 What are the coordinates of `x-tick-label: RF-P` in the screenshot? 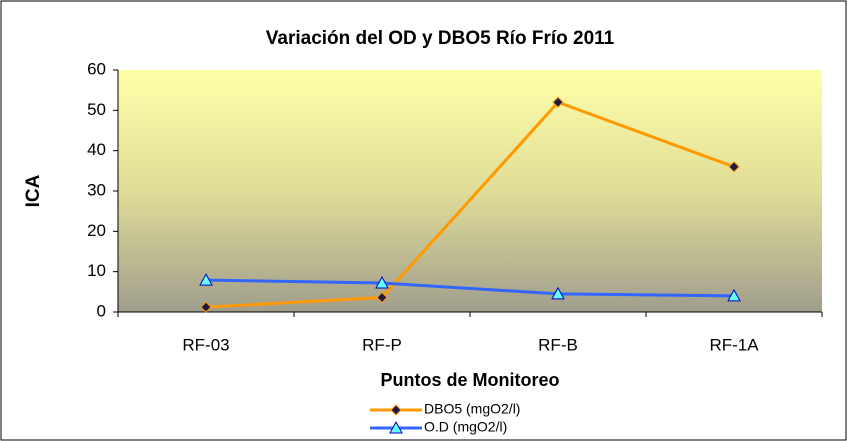 It's located at (382, 344).